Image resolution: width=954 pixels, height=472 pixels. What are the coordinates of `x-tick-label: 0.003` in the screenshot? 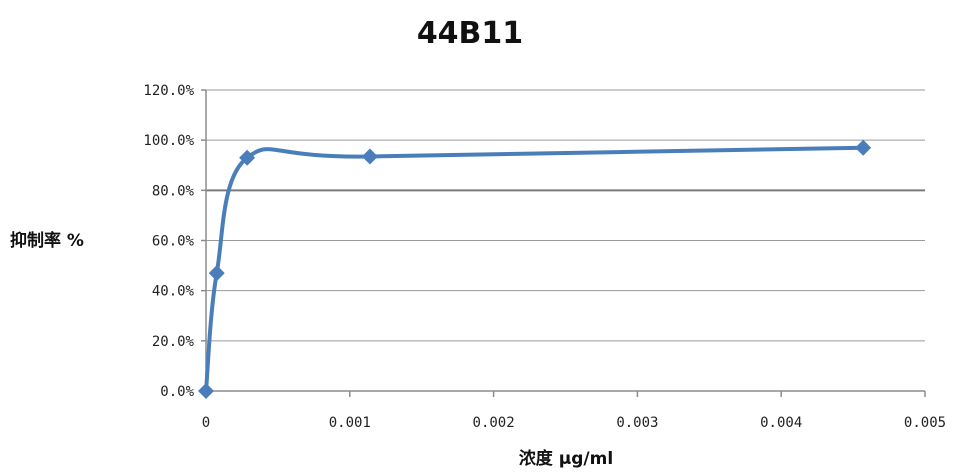 It's located at (637, 423).